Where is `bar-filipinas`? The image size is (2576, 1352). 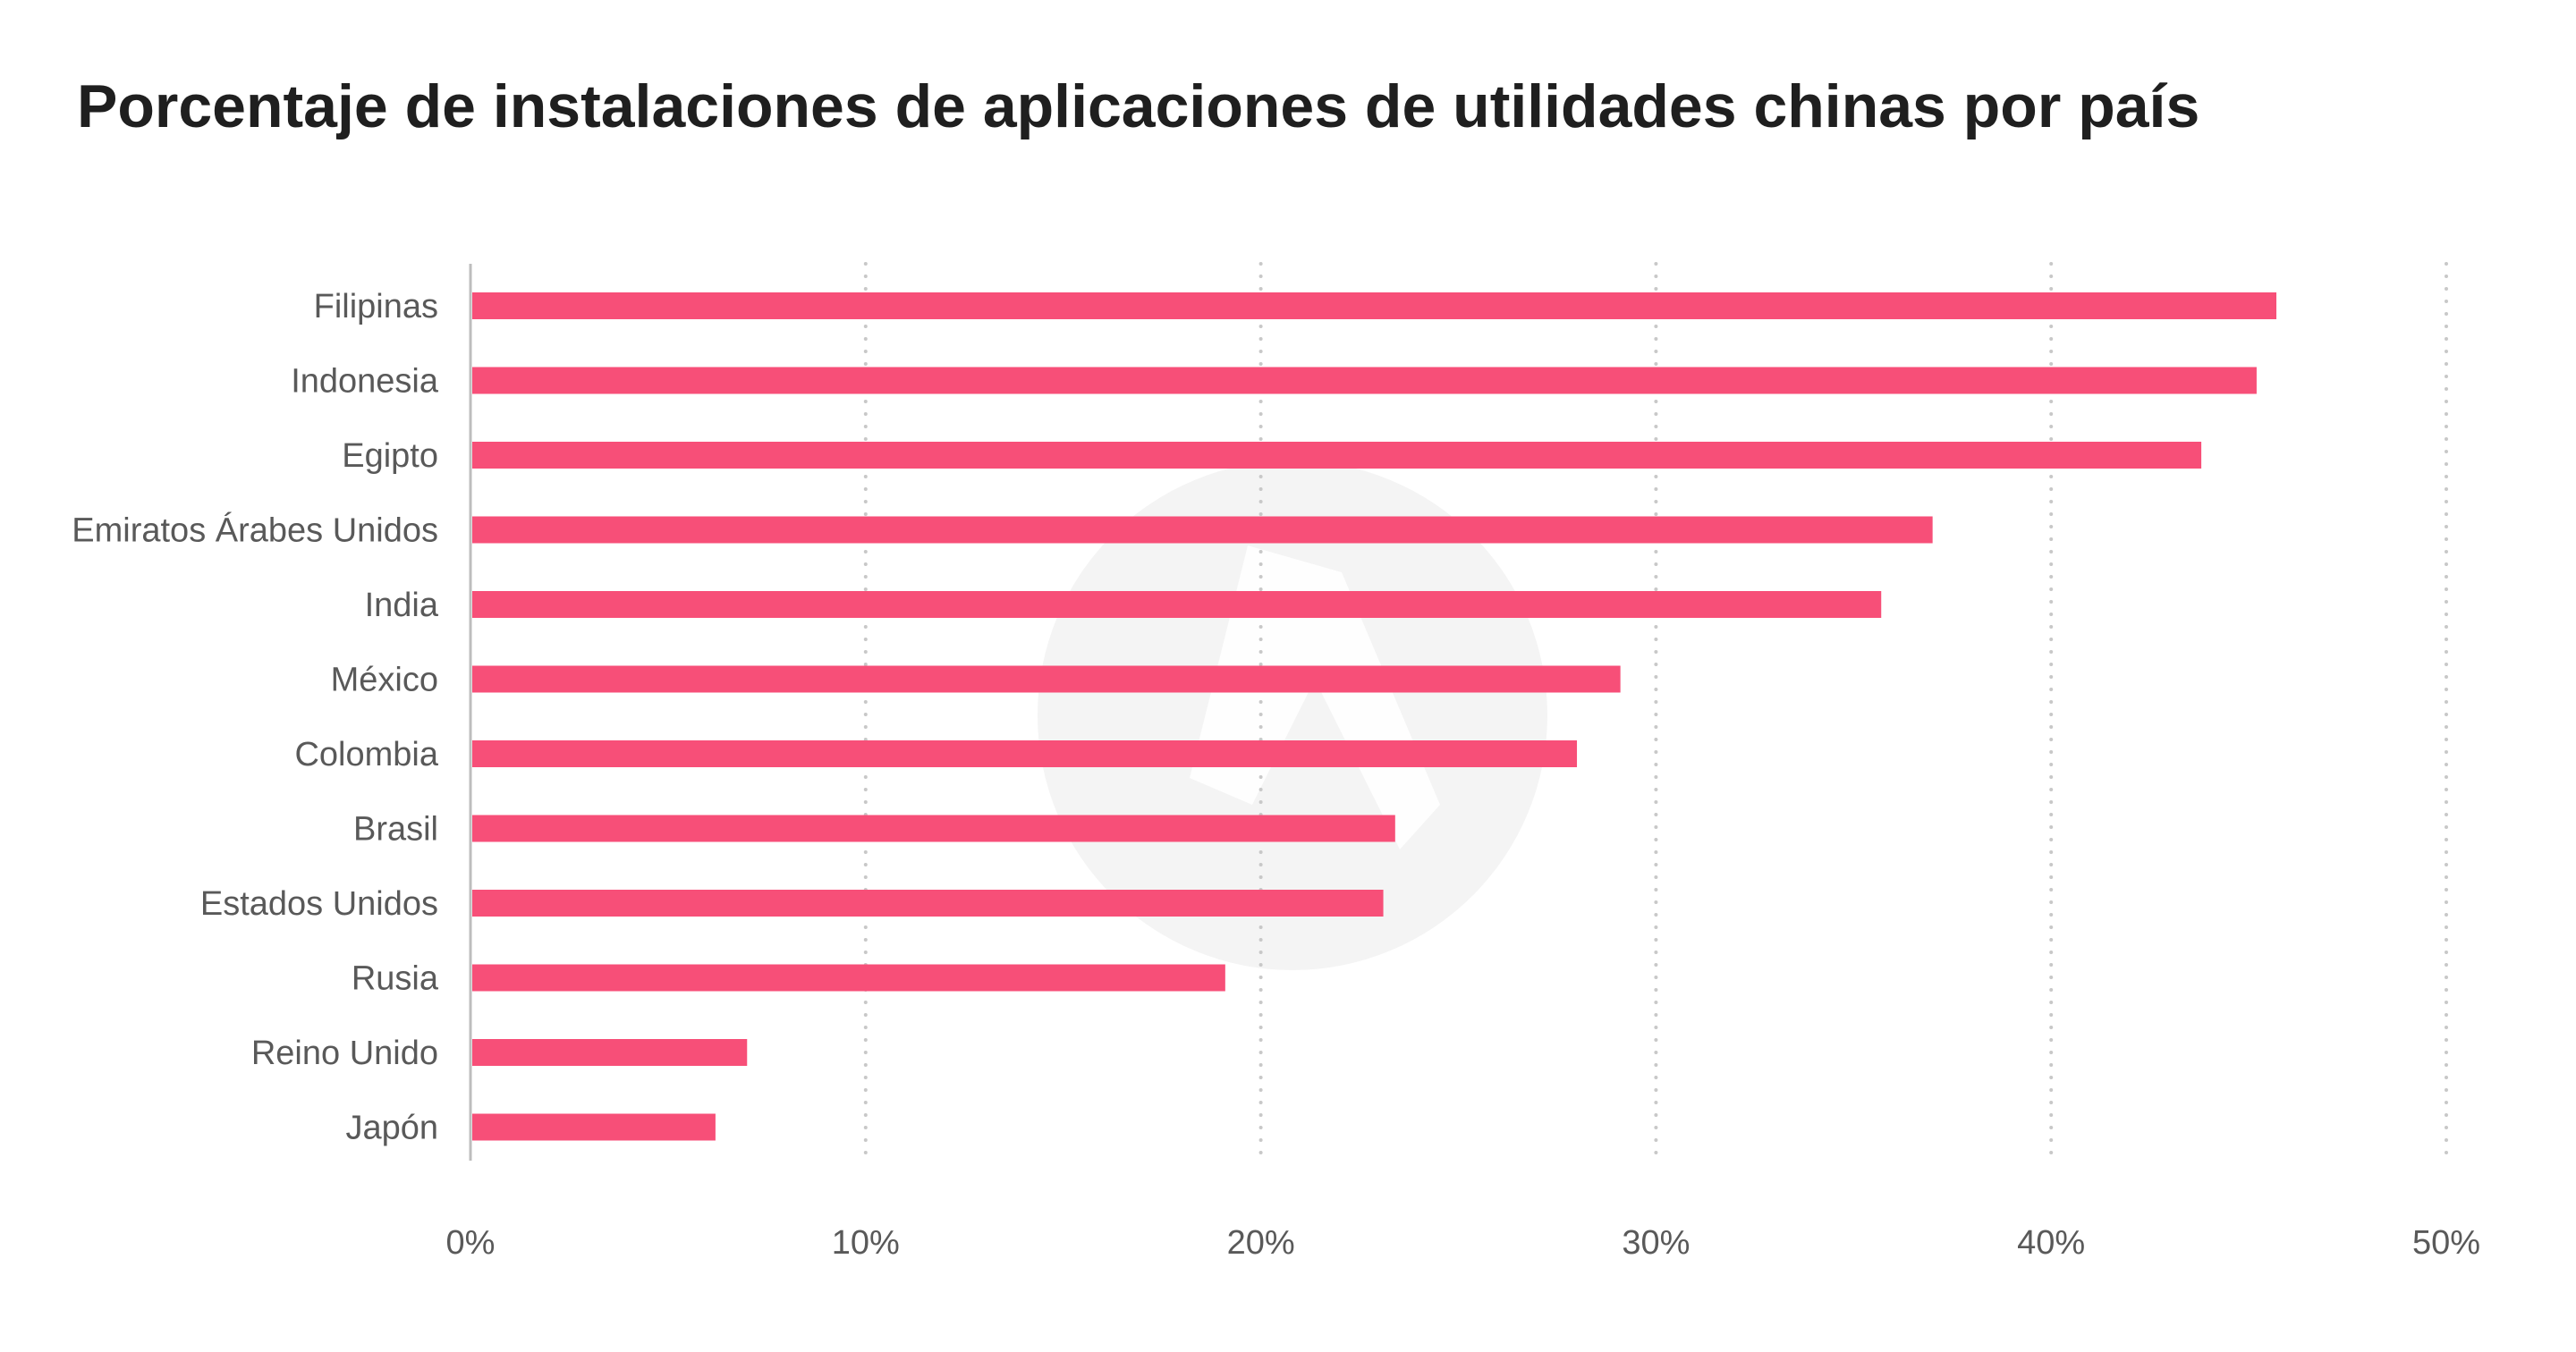 bar-filipinas is located at coordinates (1374, 305).